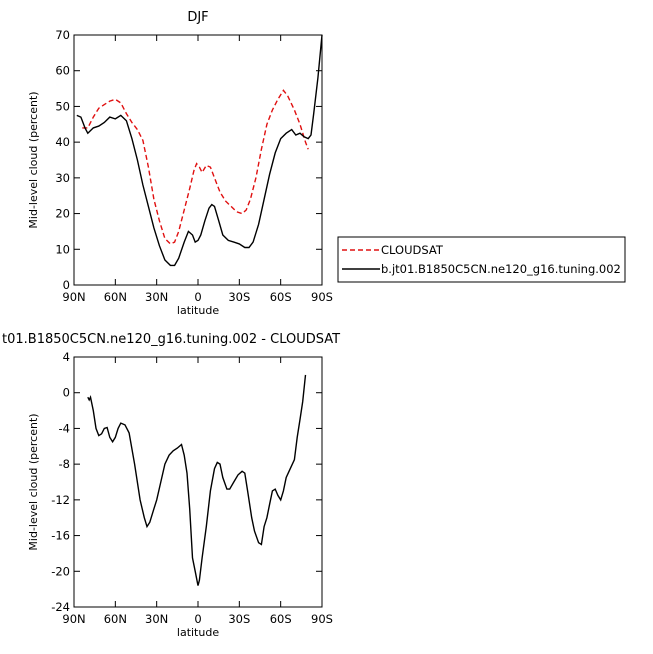  Describe the element at coordinates (62, 178) in the screenshot. I see `y-tick-label: 30` at that location.